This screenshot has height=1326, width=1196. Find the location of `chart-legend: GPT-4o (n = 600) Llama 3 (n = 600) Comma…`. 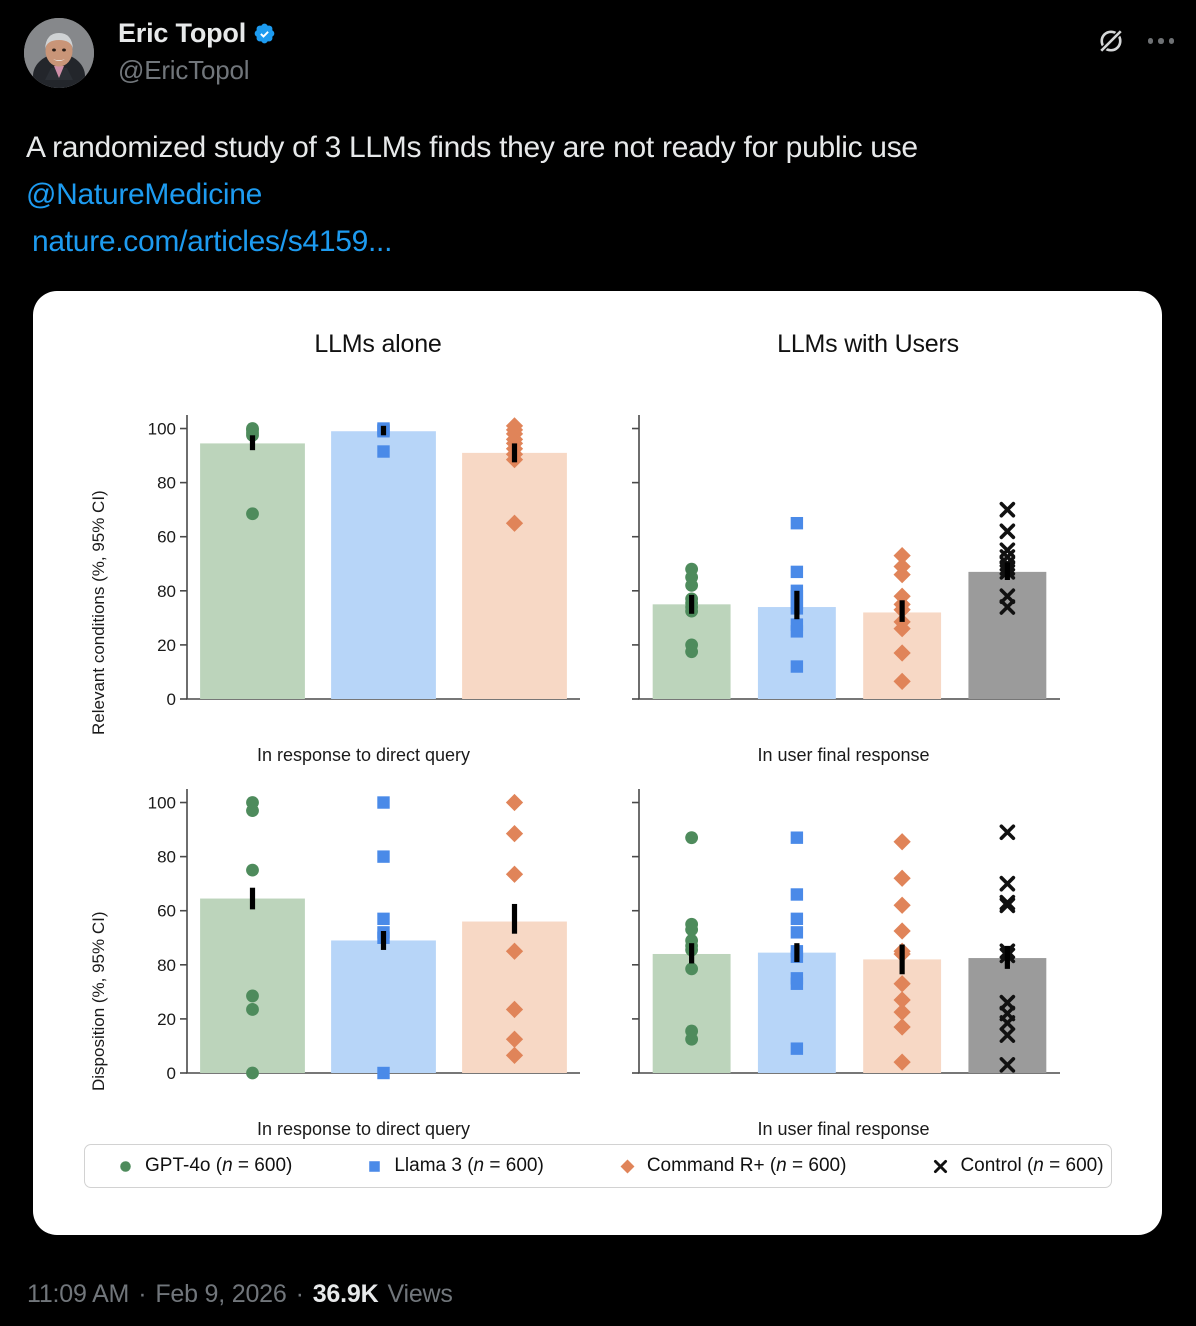

chart-legend: GPT-4o (n = 600) Llama 3 (n = 600) Comma… is located at coordinates (598, 1166).